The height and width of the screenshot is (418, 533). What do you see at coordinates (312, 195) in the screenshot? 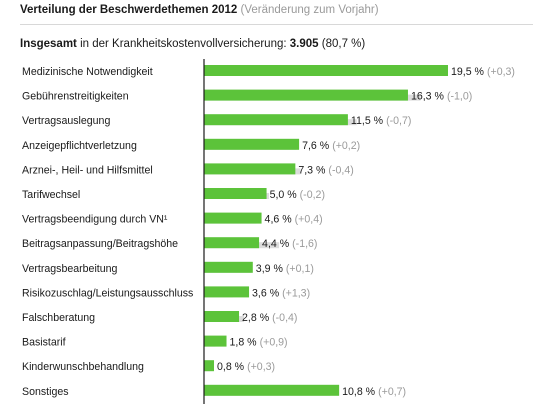
I see `change-label: (-0,2)` at bounding box center [312, 195].